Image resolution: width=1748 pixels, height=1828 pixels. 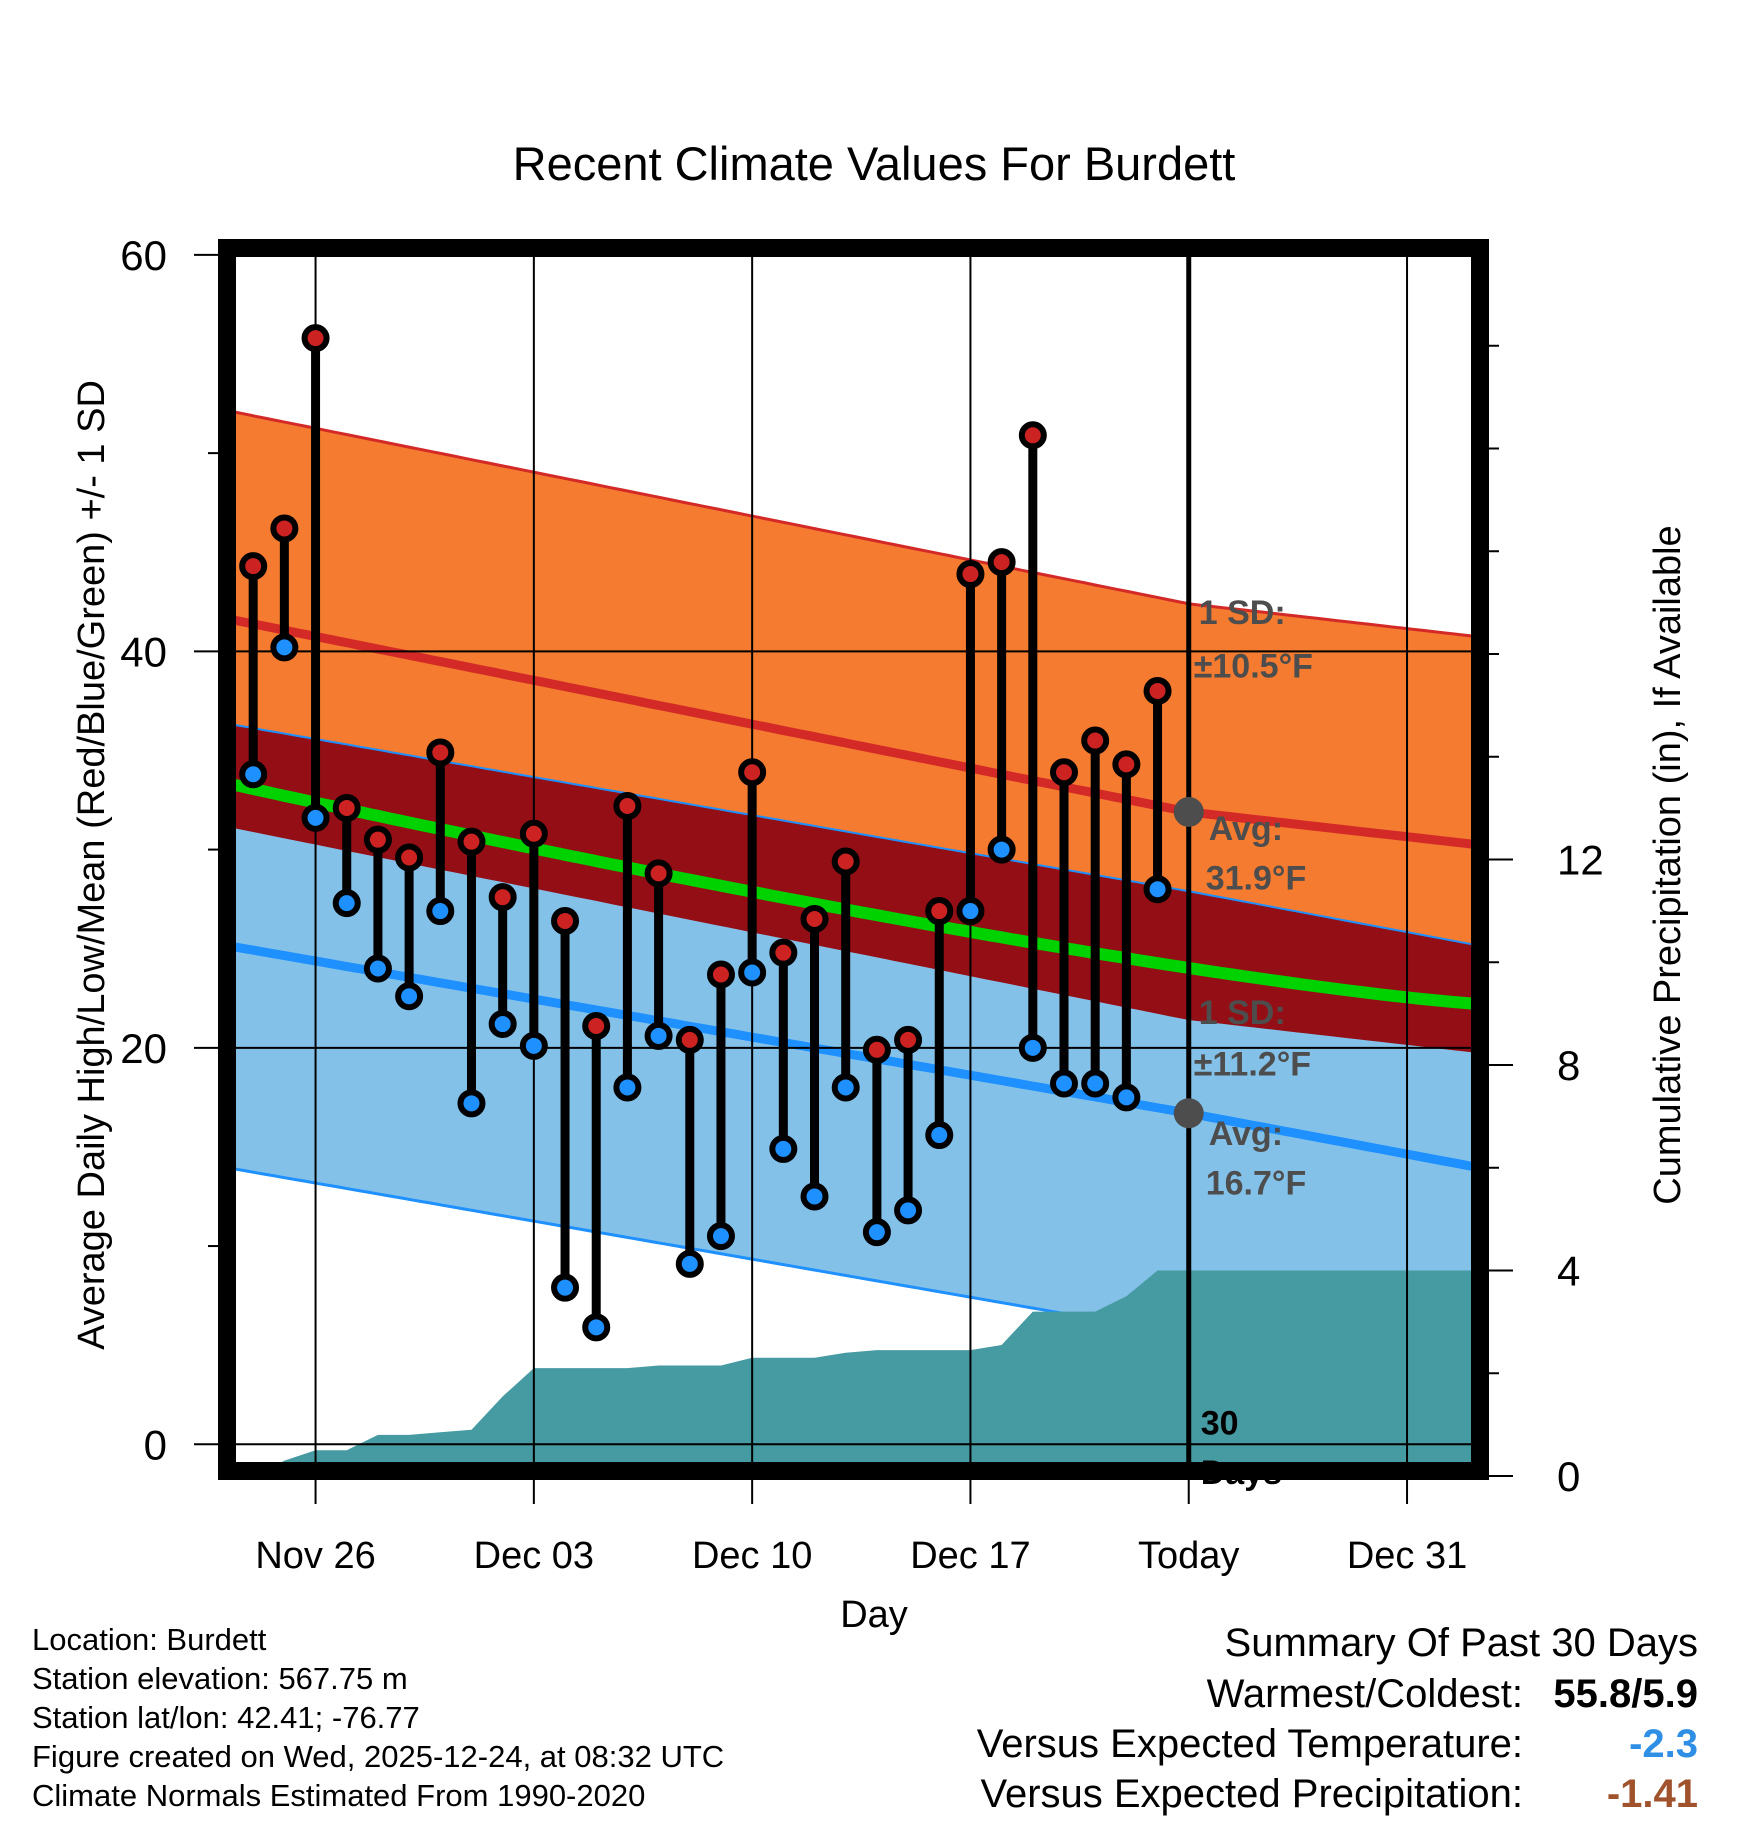 I want to click on y-left-tick-label: 60, so click(x=143, y=255).